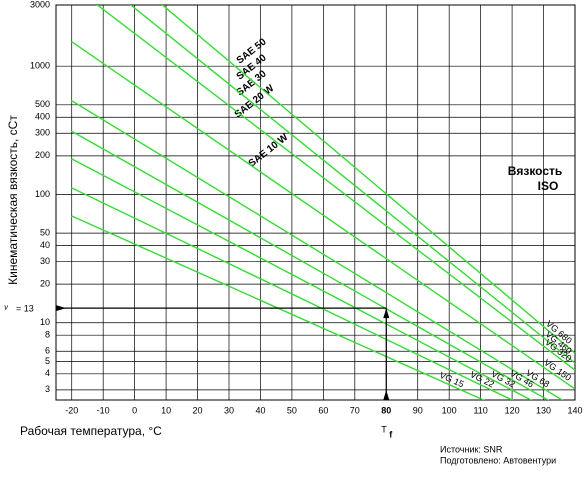  Describe the element at coordinates (47, 351) in the screenshot. I see `y-tick-label: 6` at that location.